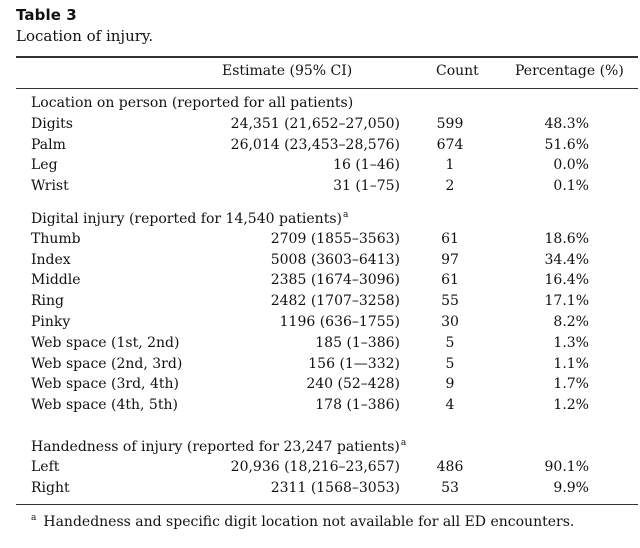 Image resolution: width=640 pixels, height=548 pixels. I want to click on table-row: Thumb 2709 (1855–3563) 61 18.6%, so click(320, 241).